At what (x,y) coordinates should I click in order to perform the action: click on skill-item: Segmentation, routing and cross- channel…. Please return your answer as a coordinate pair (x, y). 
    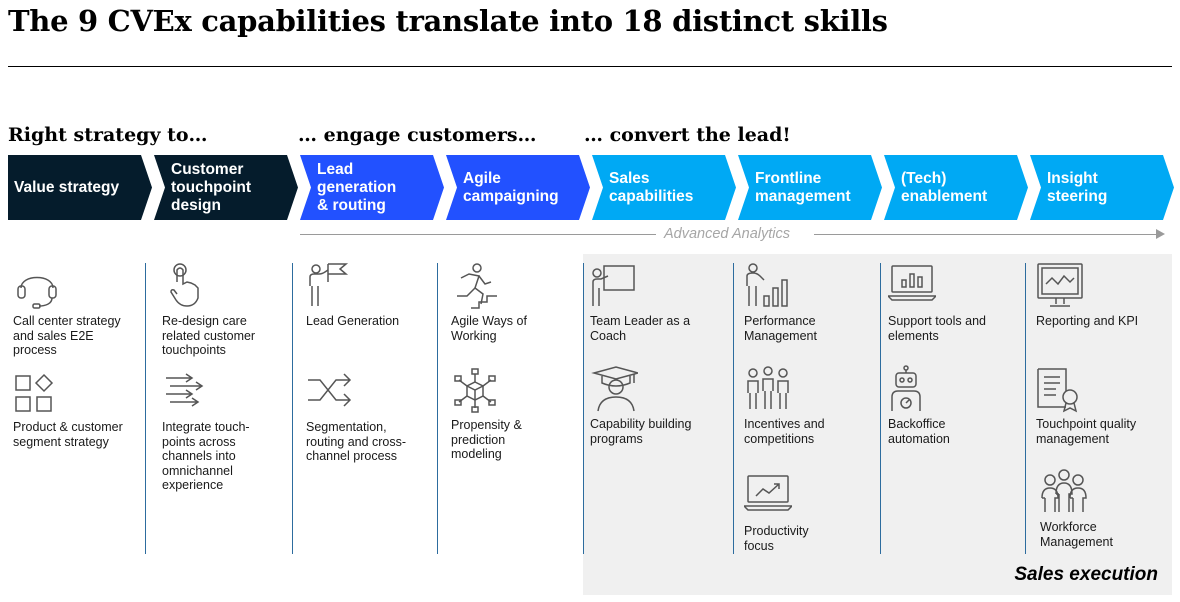
    Looking at the image, I should click on (374, 418).